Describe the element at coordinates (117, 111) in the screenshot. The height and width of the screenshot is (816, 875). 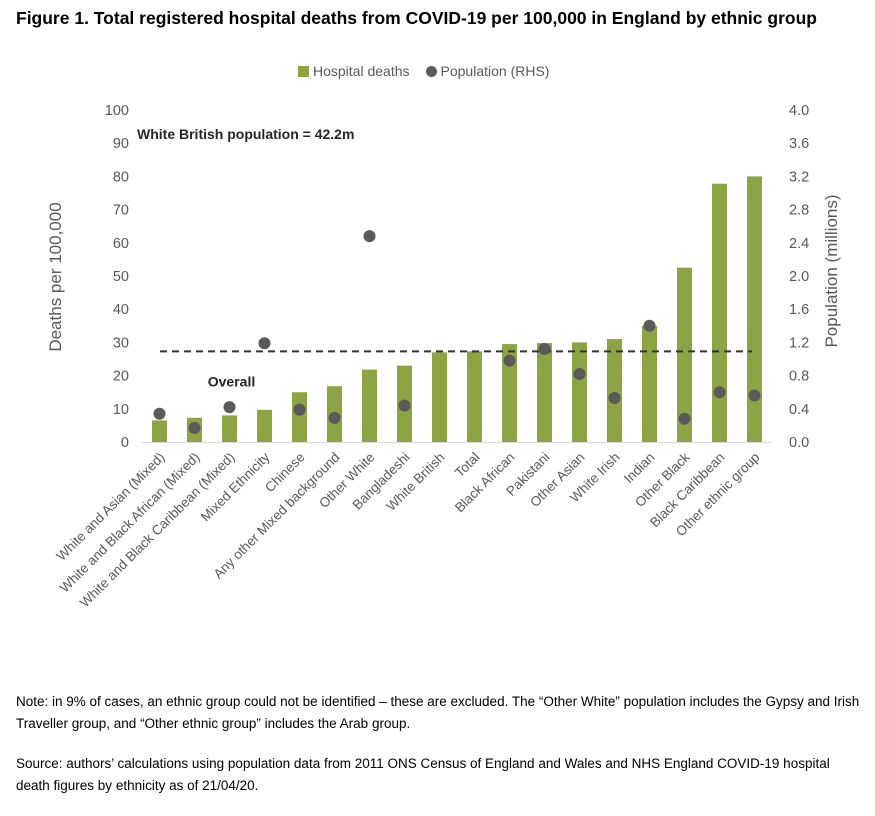
I see `y-tick-label: 100` at that location.